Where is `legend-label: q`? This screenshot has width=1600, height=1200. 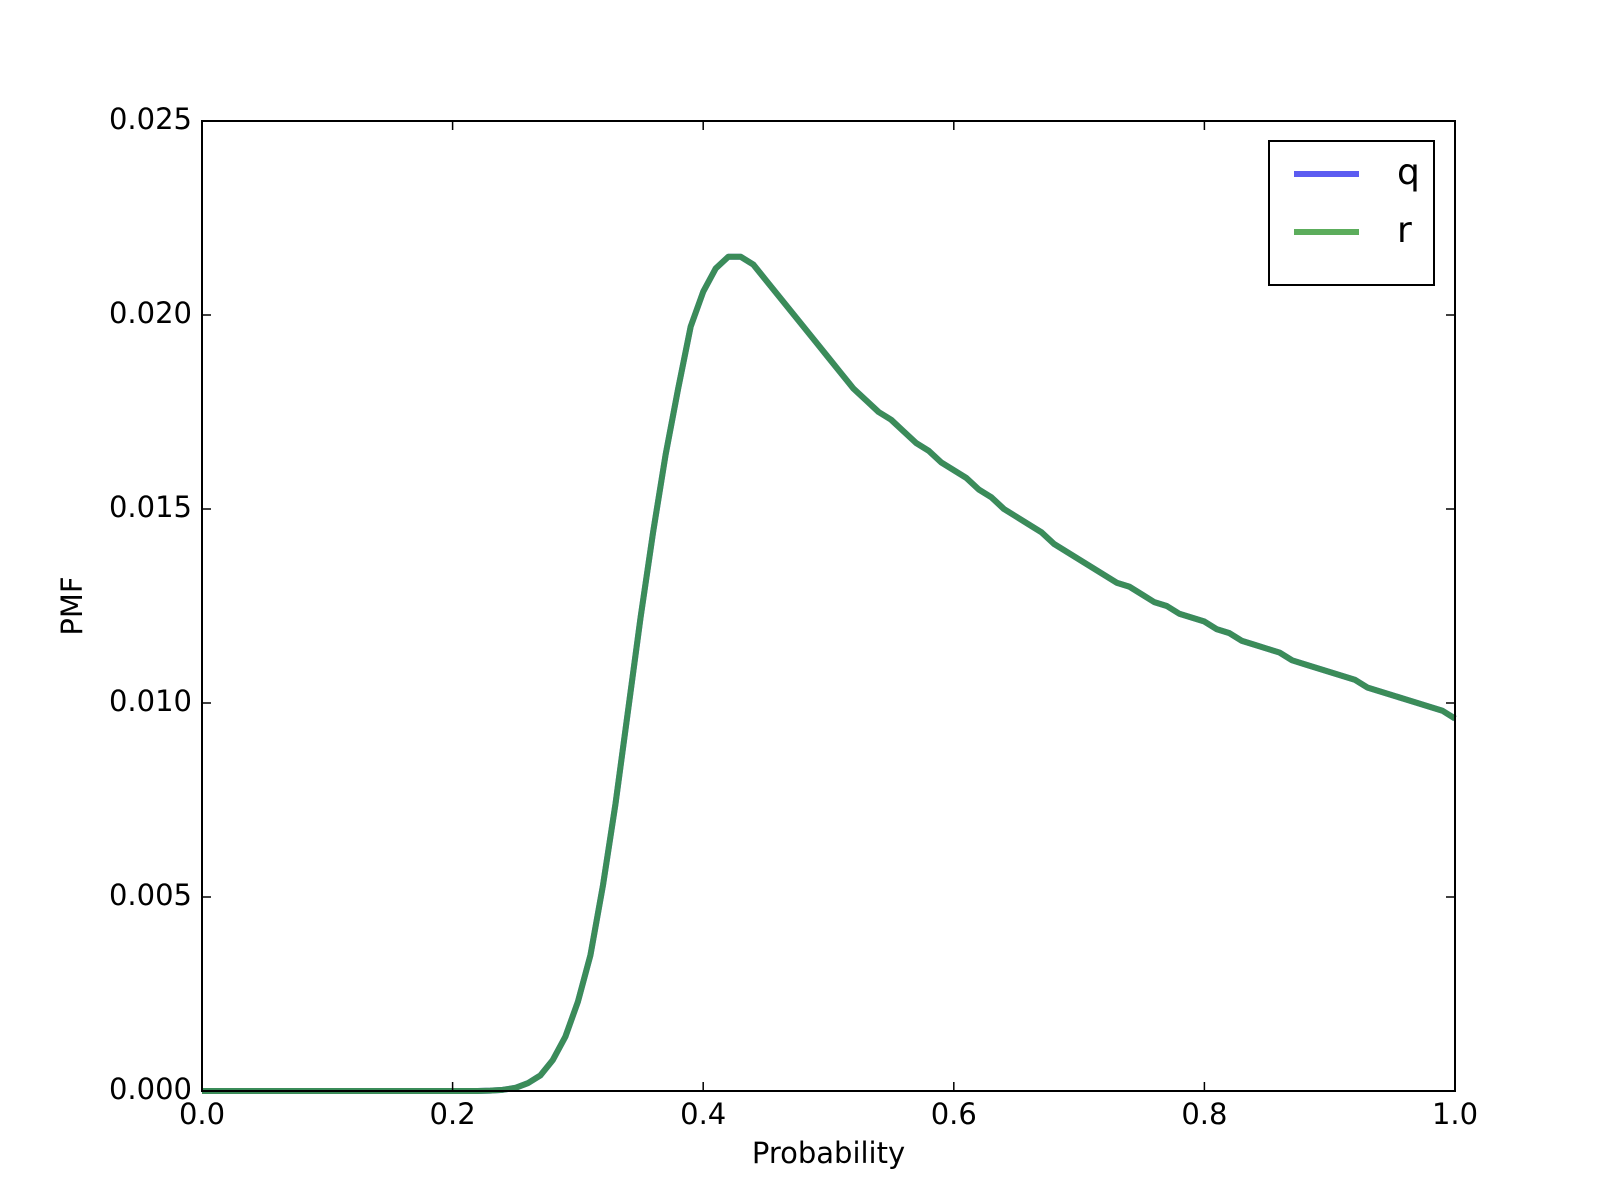 legend-label: q is located at coordinates (1408, 172).